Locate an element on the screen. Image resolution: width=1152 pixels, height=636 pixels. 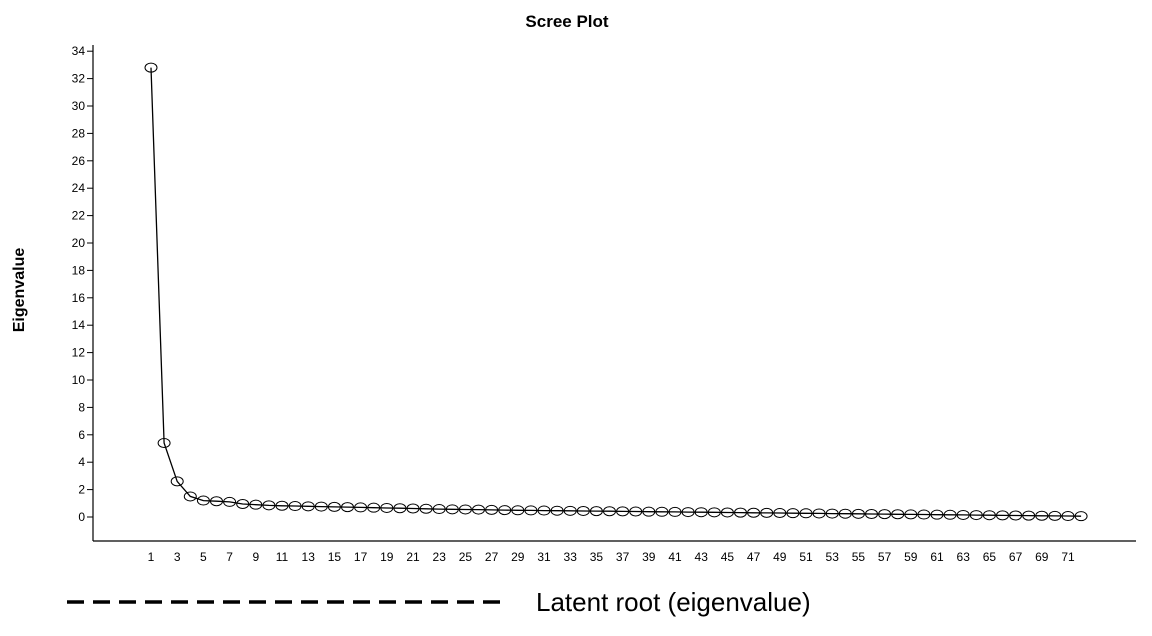
x-tick-label: 3 is located at coordinates (177, 557).